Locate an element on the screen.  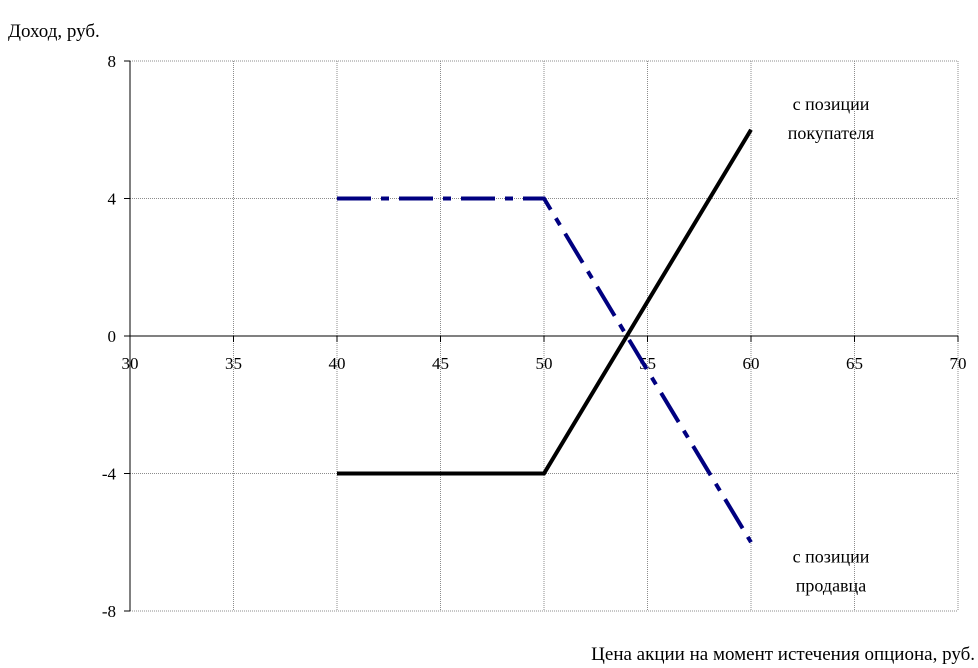
x-tick-label: 30 is located at coordinates (130, 363).